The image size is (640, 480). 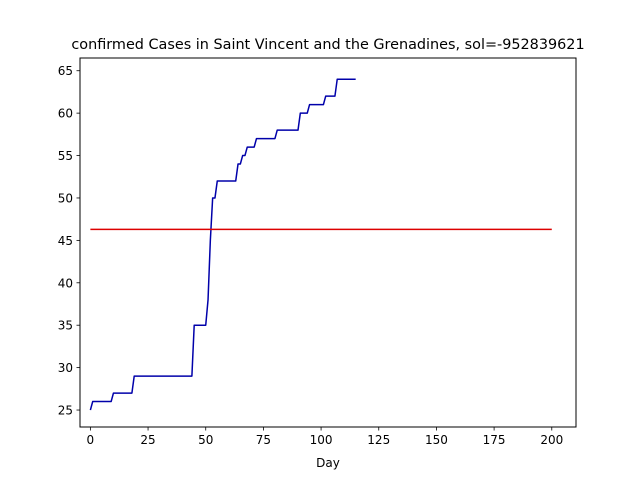 I want to click on x-axis: 0 25 50 75 100 125 150 175 200, so click(x=325, y=437).